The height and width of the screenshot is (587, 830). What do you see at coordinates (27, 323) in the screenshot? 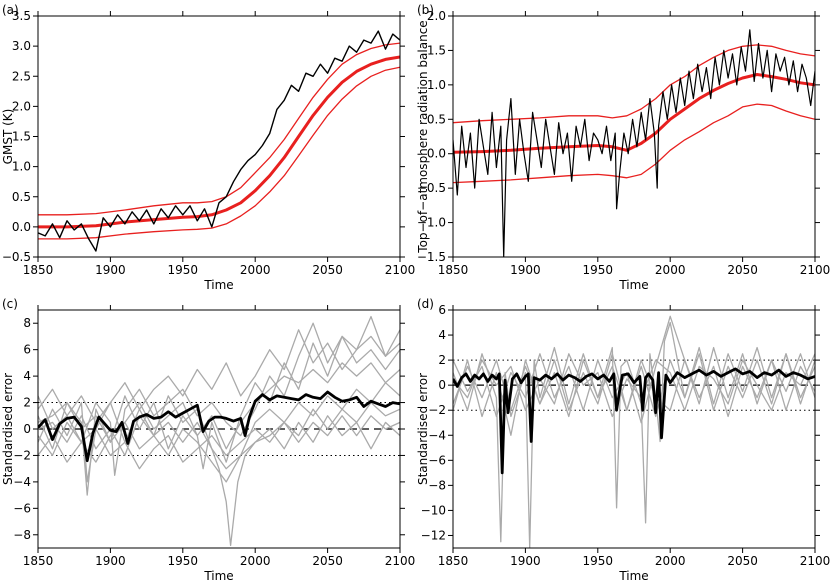
I see `y-tick-label: 8` at bounding box center [27, 323].